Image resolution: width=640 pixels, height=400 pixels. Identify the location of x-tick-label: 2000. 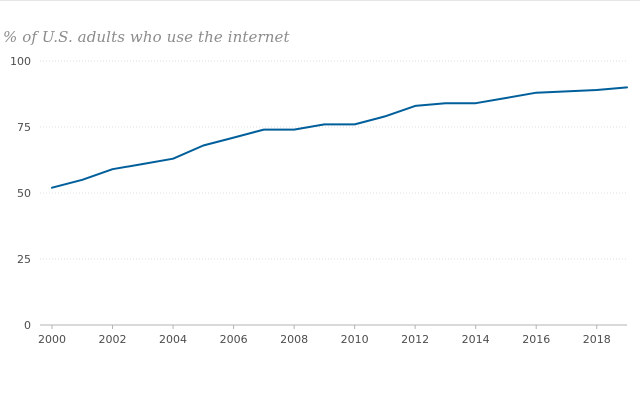
(52, 339).